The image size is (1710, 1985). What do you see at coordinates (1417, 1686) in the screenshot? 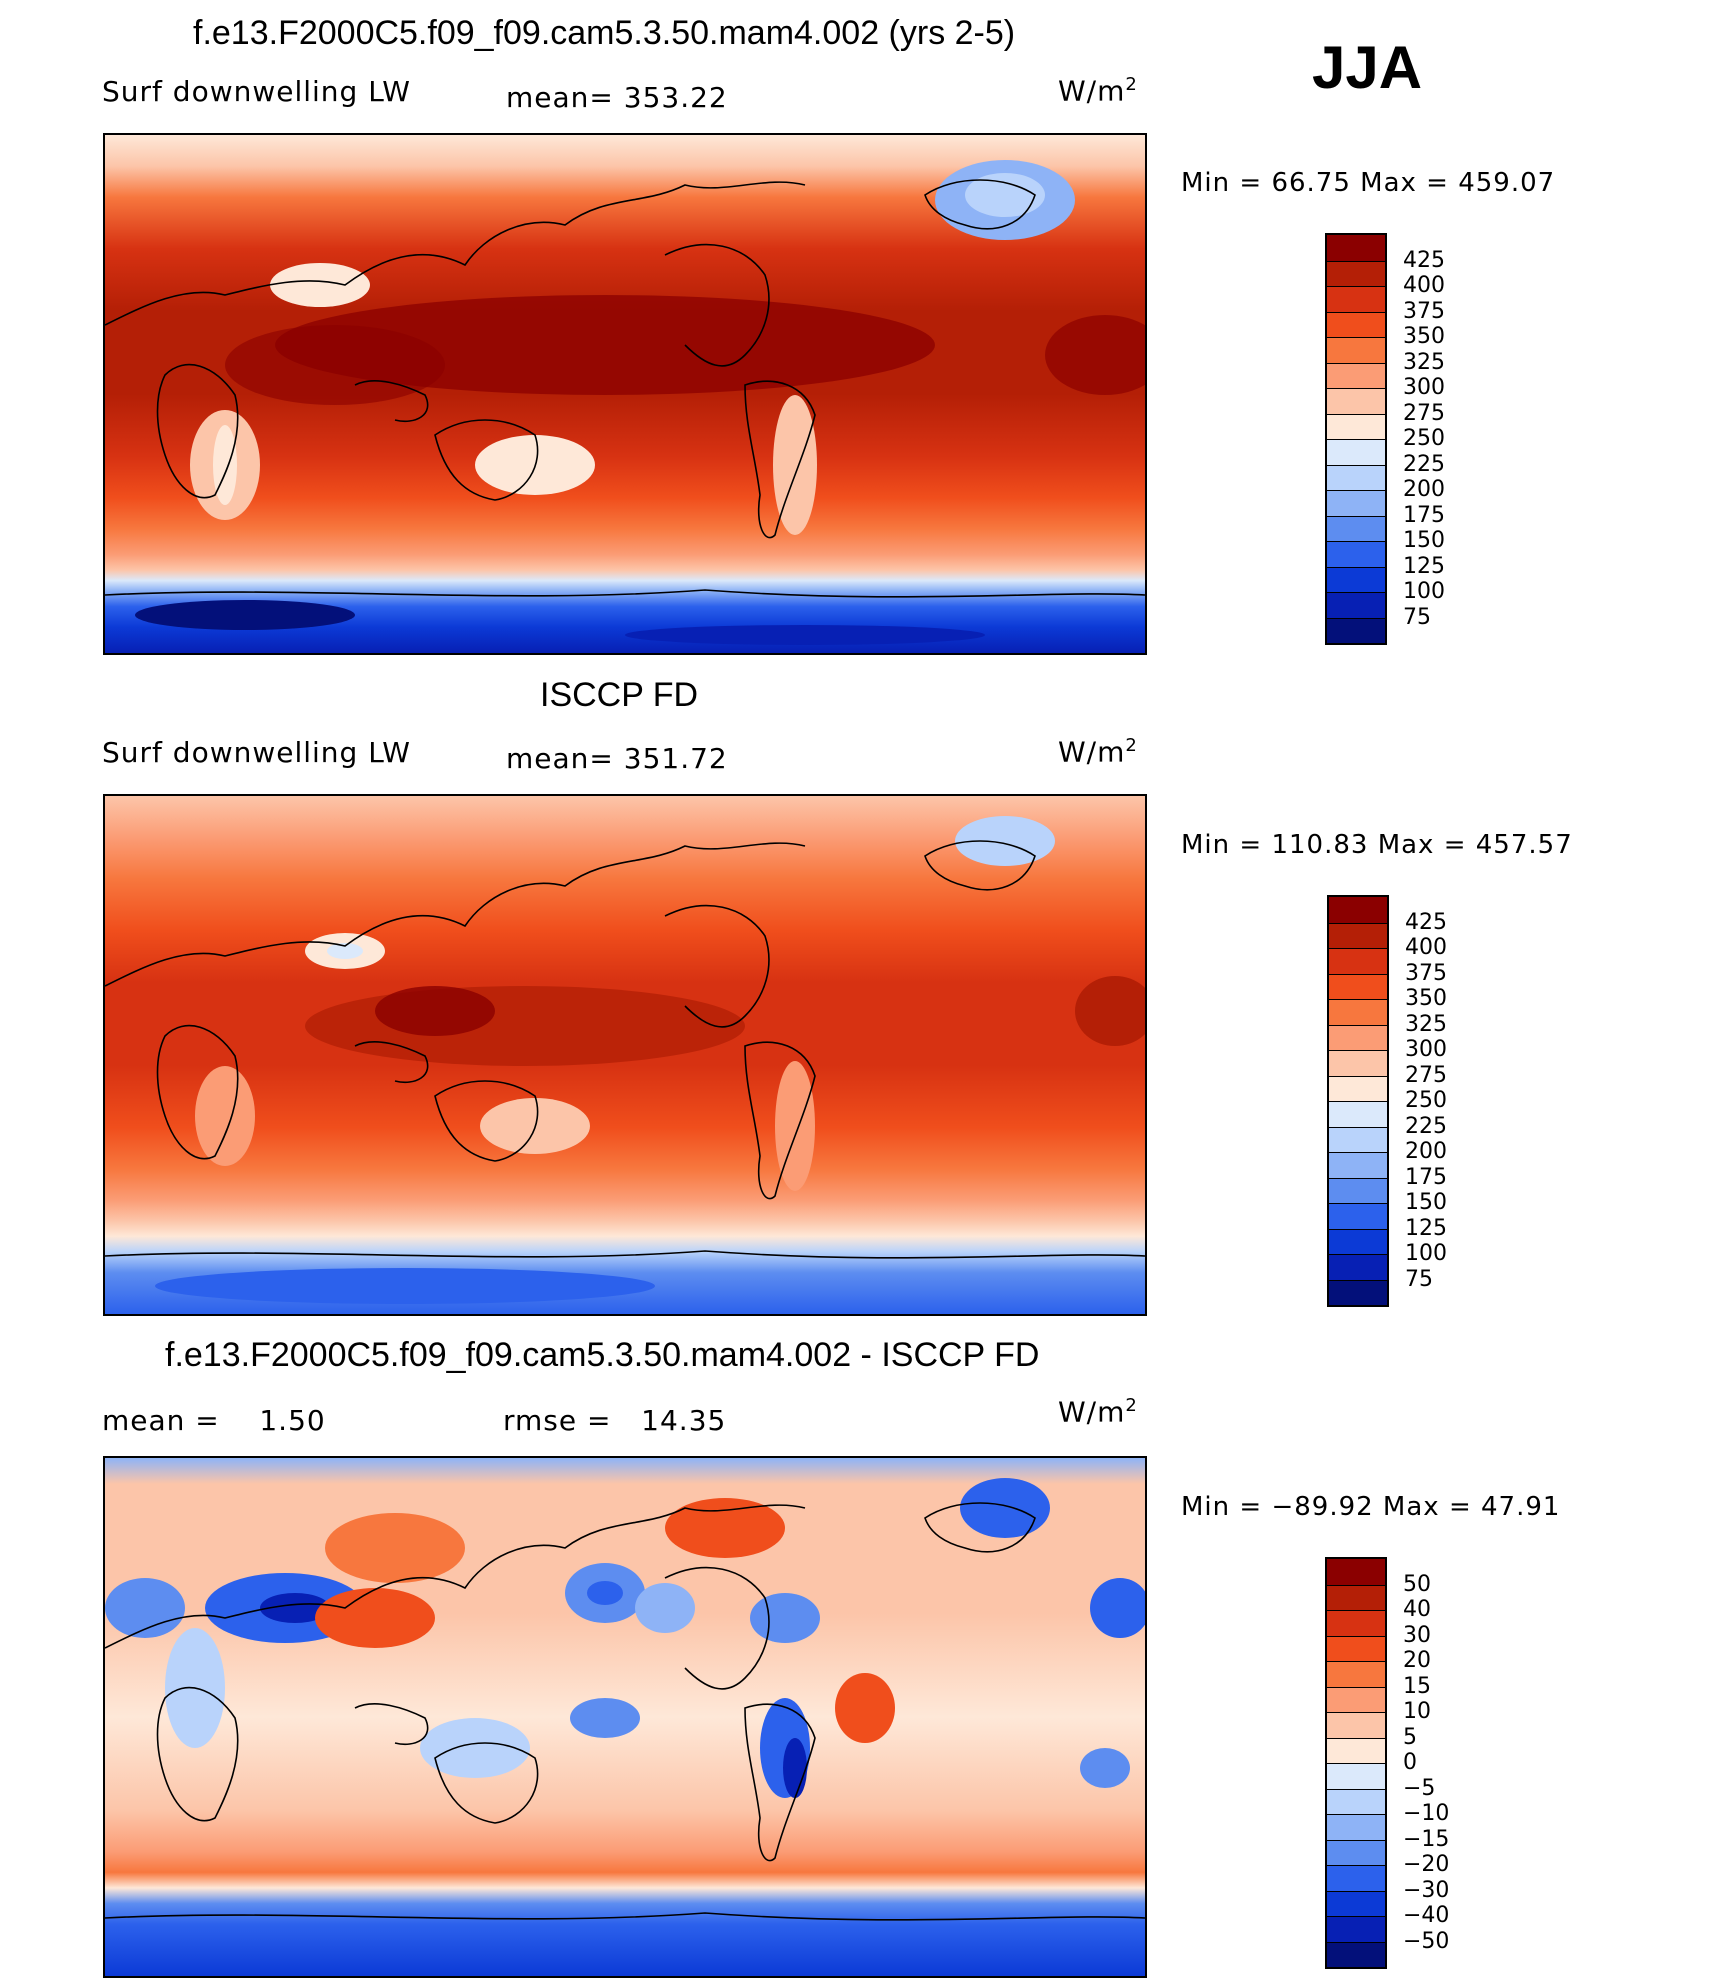
I see `colorbar-tick-label: 15` at bounding box center [1417, 1686].